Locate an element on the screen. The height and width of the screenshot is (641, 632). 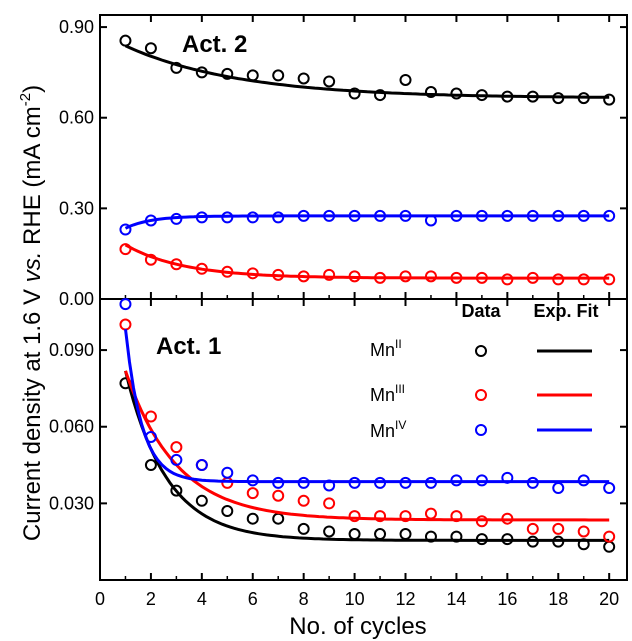
y-axis-label-sup: -2 is located at coordinates (25, 99).